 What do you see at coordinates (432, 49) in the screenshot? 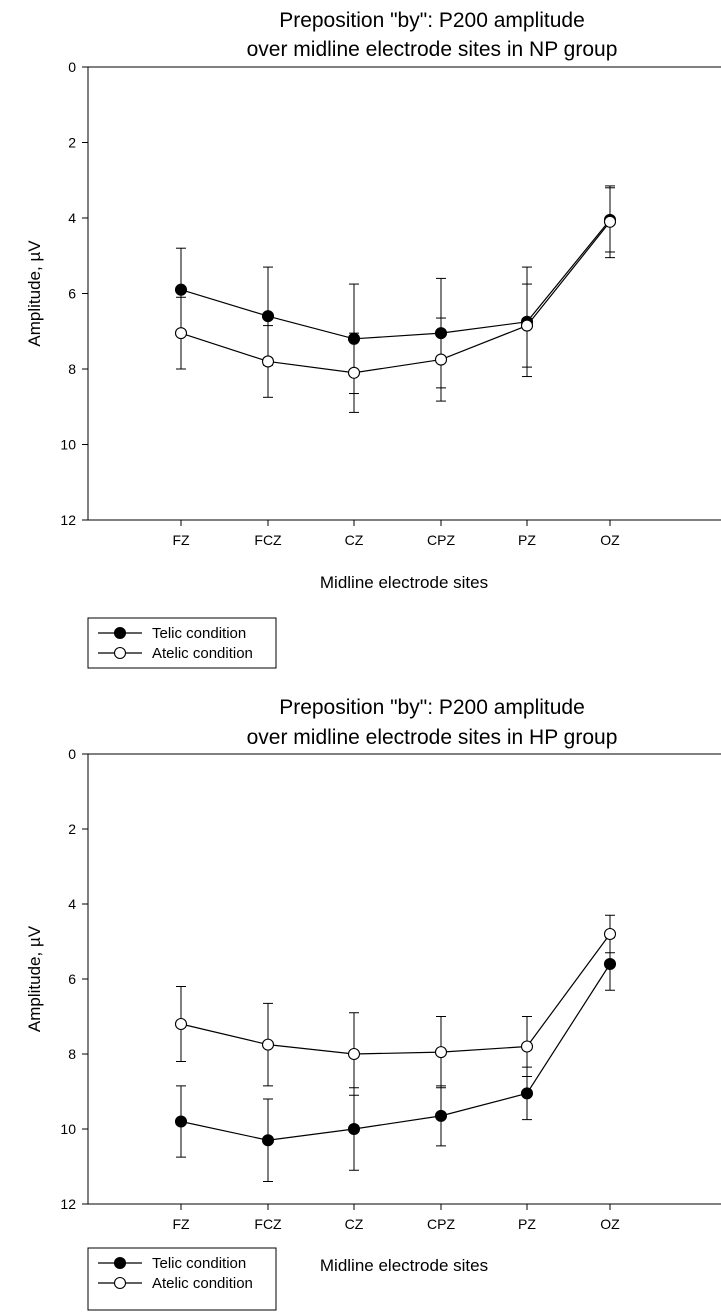
I see `chart-title-line-2: over midline electrode sites in NP group` at bounding box center [432, 49].